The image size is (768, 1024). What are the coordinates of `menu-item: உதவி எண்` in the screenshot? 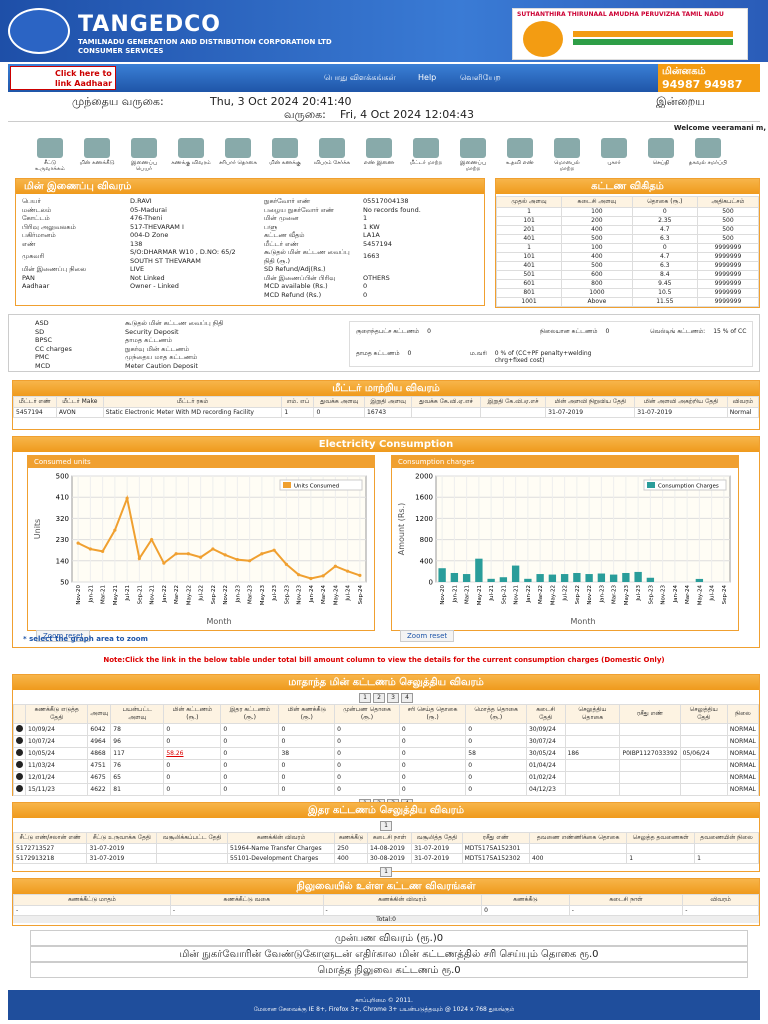 It's located at (520, 152).